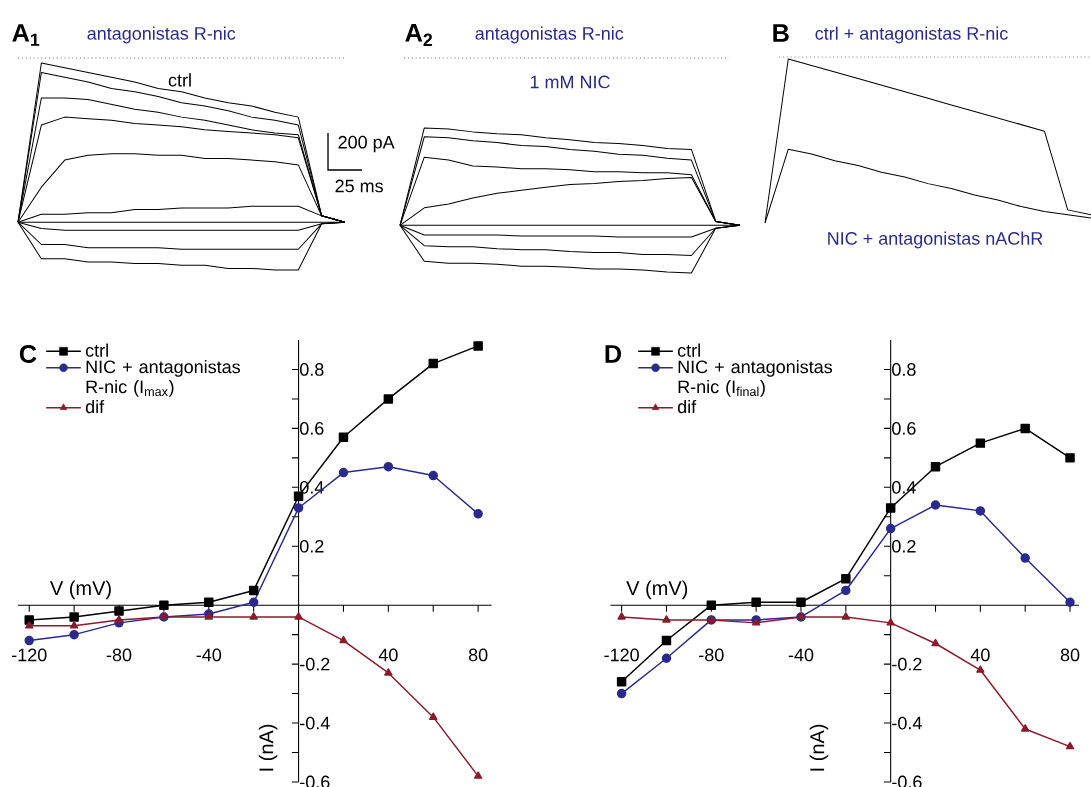 The height and width of the screenshot is (787, 1091). What do you see at coordinates (613, 354) in the screenshot?
I see `annotation: D` at bounding box center [613, 354].